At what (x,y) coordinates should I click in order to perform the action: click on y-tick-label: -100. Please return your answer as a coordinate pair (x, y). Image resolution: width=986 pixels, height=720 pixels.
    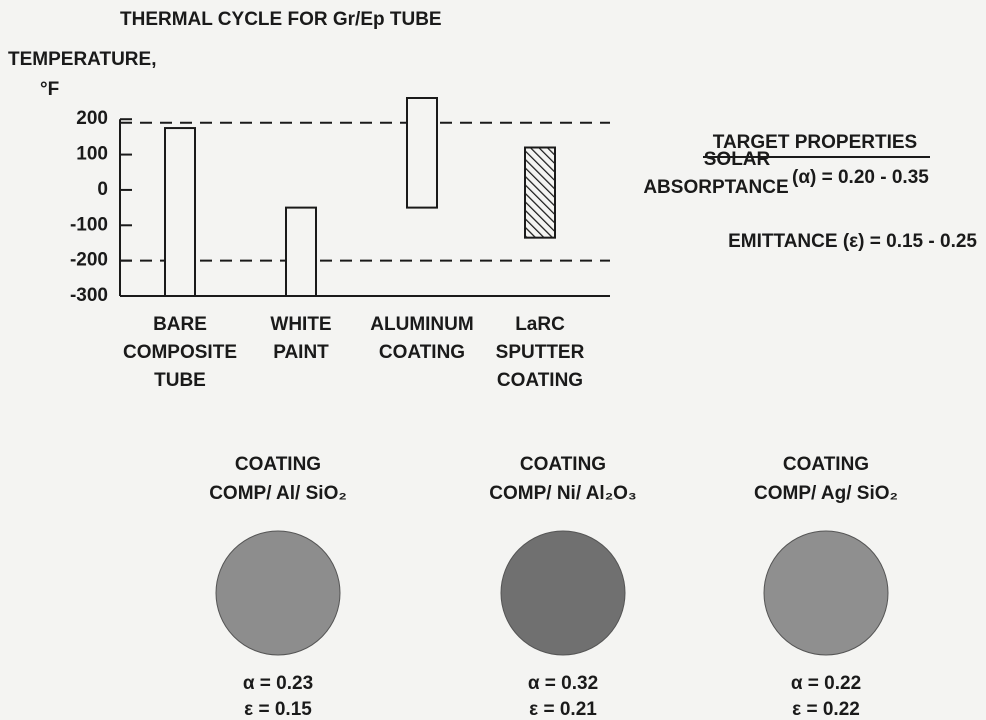
    Looking at the image, I should click on (89, 224).